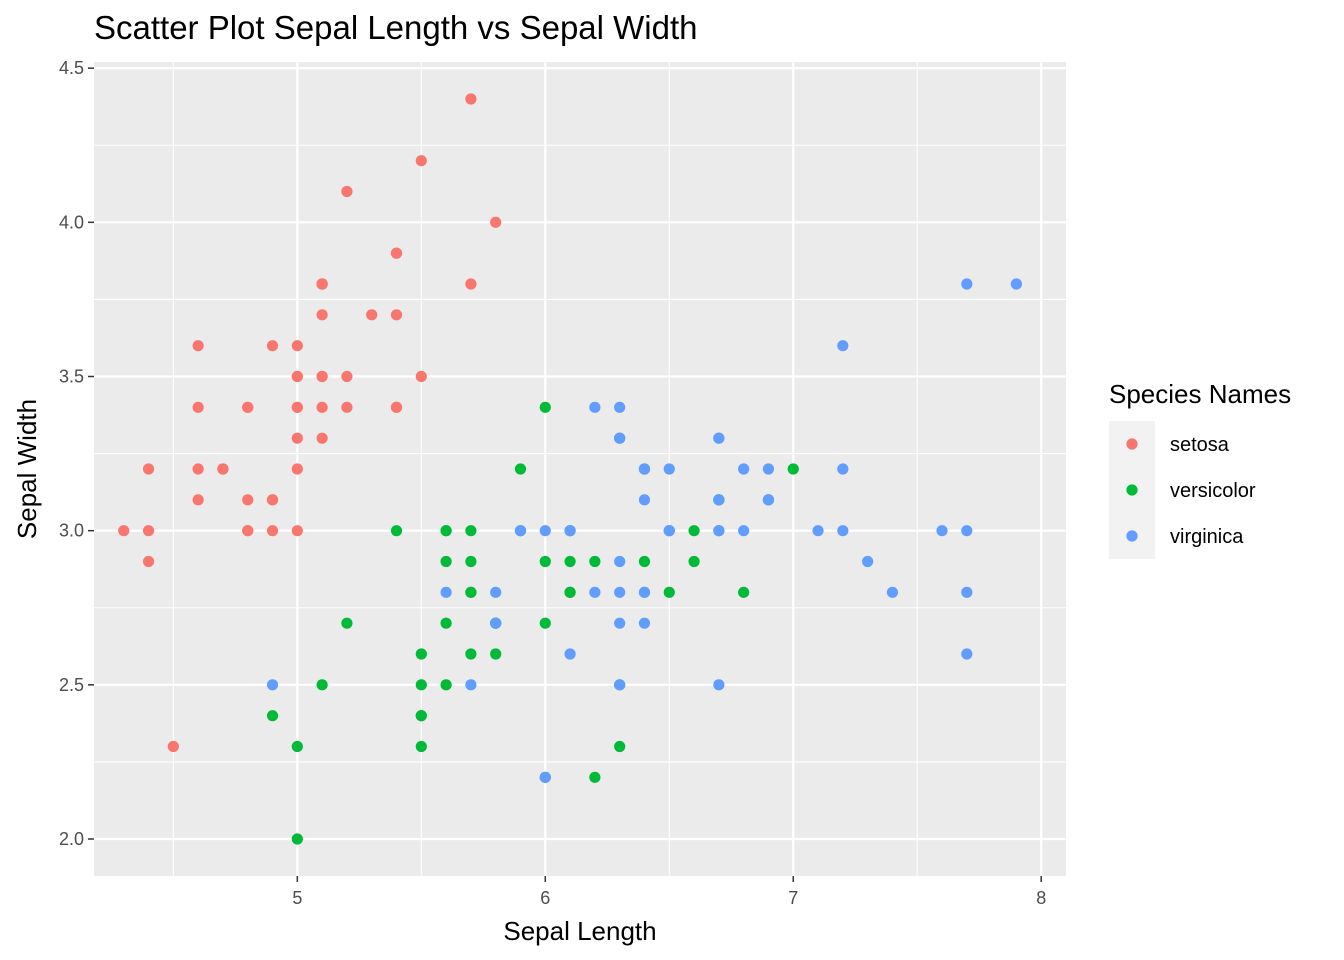  I want to click on y-tick-label: 3.5, so click(71, 377).